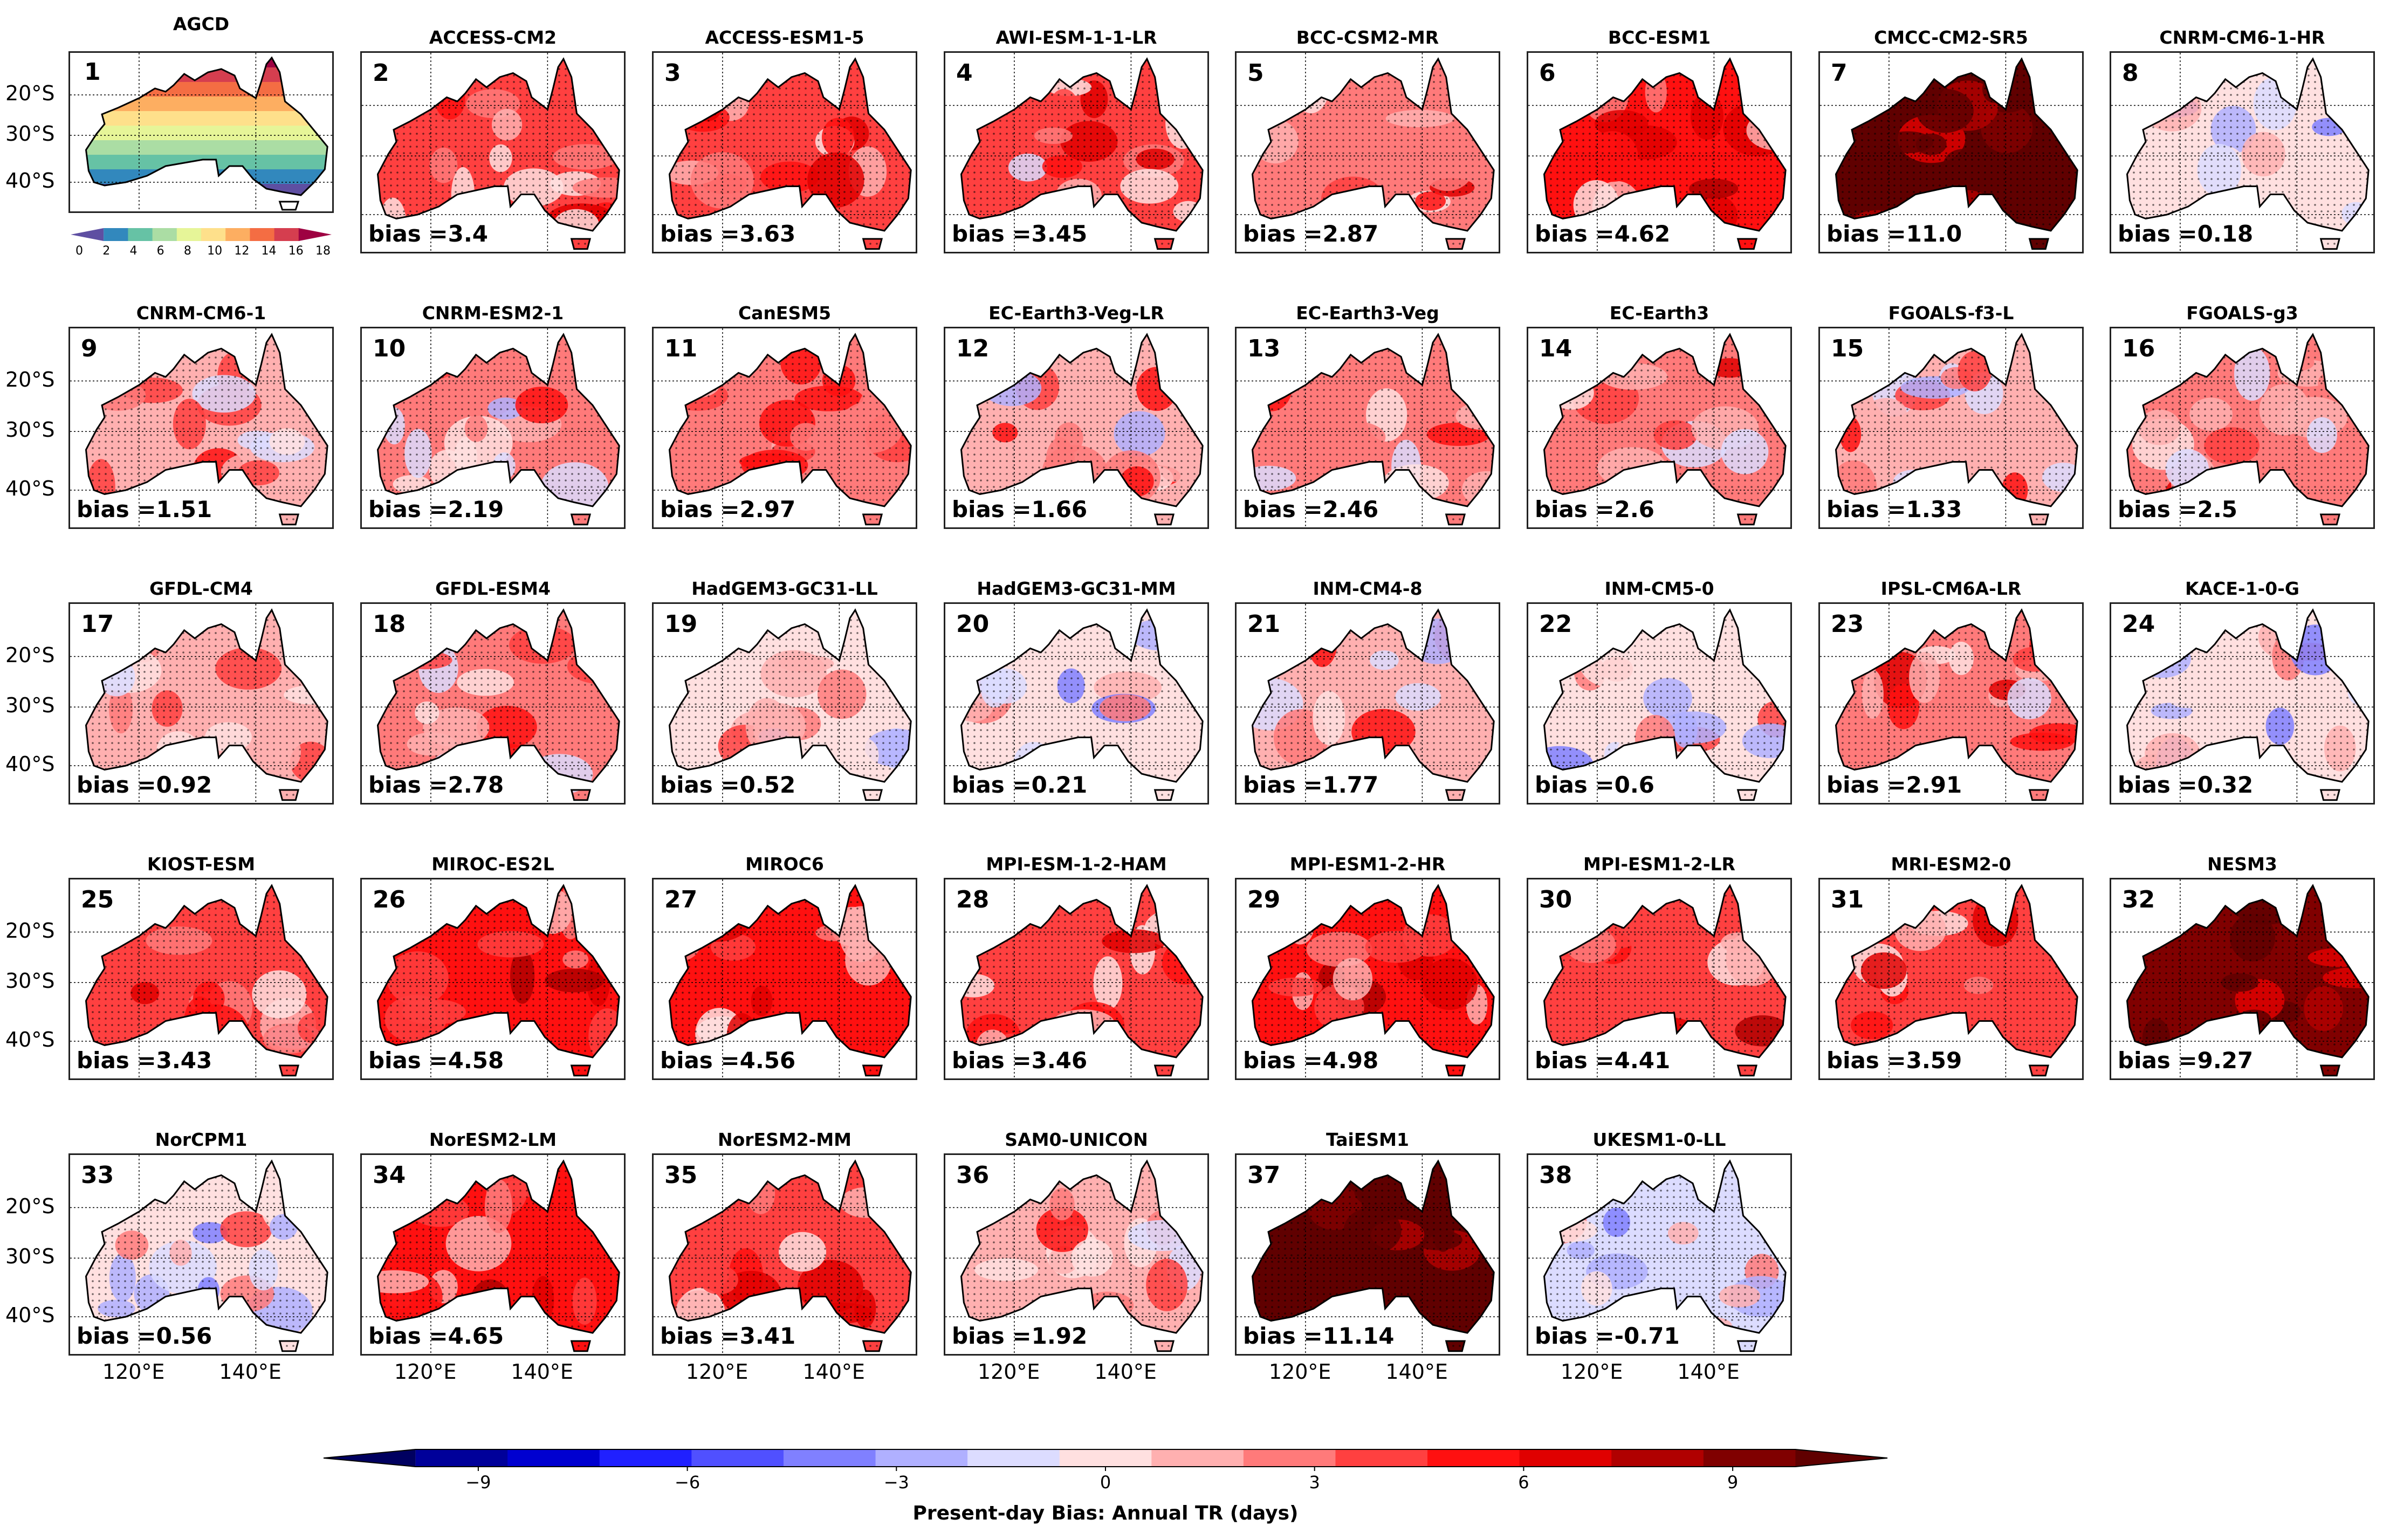 The image size is (2383, 1540). Describe the element at coordinates (296, 251) in the screenshot. I see `reference-colorbar-tick: 16` at that location.